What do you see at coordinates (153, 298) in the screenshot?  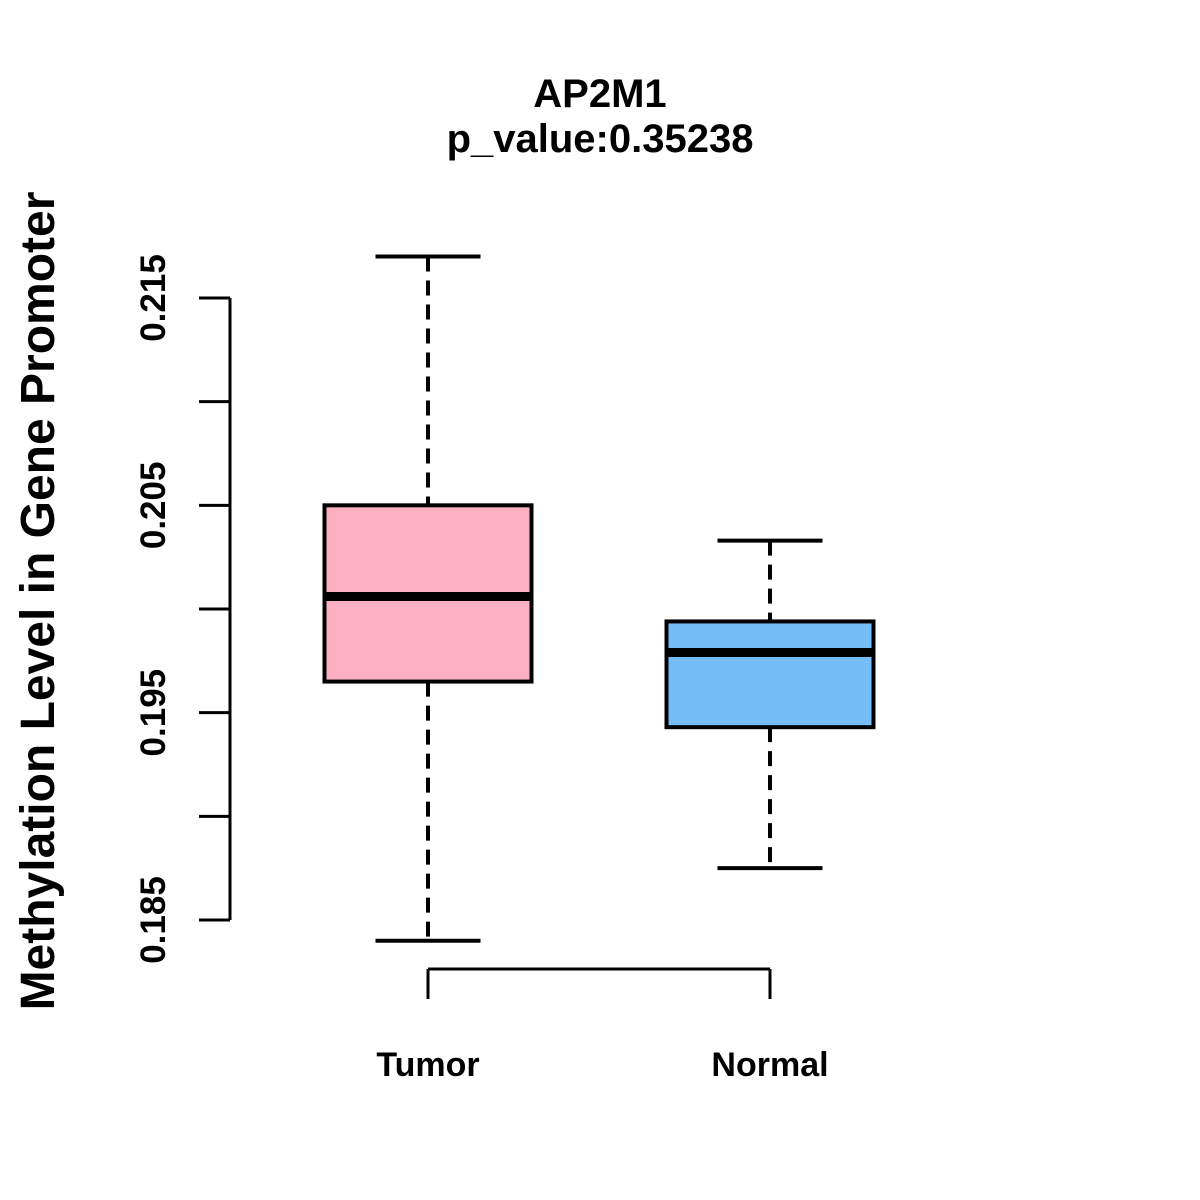 I see `y-tick-label: 0.215` at bounding box center [153, 298].